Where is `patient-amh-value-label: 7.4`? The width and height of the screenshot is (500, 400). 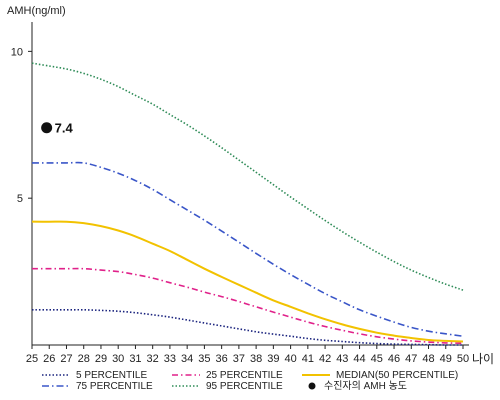
patient-amh-value-label: 7.4 is located at coordinates (64, 128).